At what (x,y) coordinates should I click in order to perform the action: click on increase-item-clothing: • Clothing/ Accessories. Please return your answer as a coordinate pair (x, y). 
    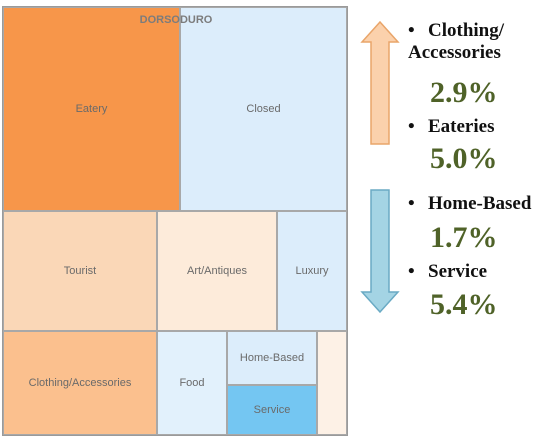
    Looking at the image, I should click on (481, 42).